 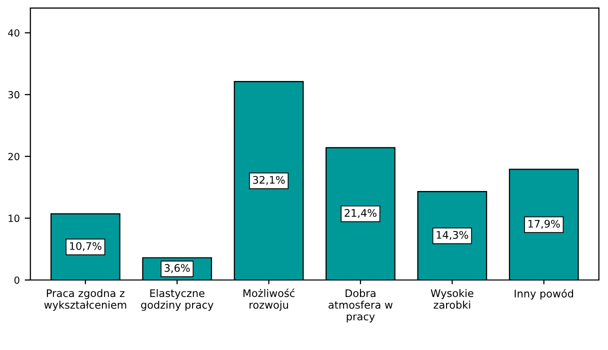 What do you see at coordinates (360, 213) in the screenshot?
I see `data-label: 21,4%` at bounding box center [360, 213].